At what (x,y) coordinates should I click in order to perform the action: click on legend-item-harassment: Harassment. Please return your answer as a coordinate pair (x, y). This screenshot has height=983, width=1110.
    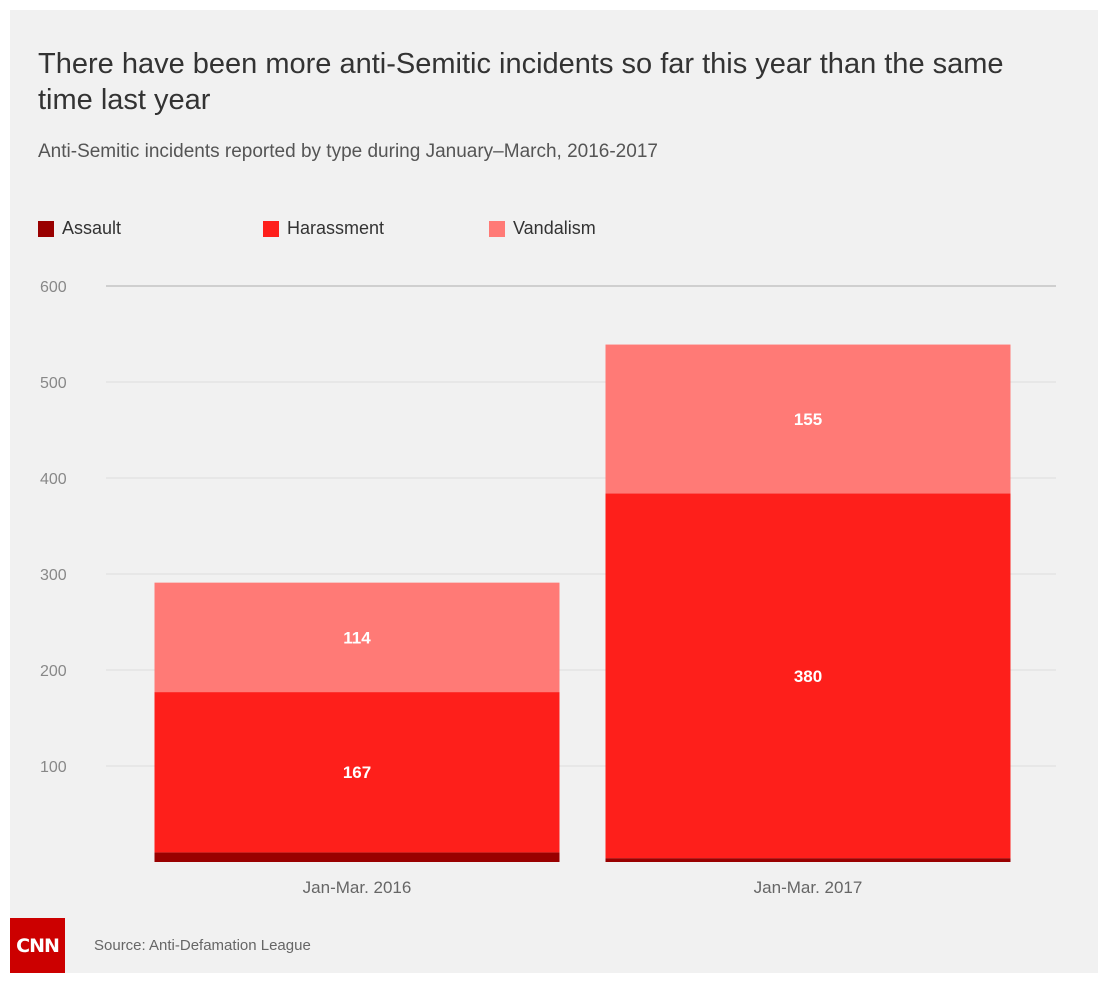
    Looking at the image, I should click on (323, 228).